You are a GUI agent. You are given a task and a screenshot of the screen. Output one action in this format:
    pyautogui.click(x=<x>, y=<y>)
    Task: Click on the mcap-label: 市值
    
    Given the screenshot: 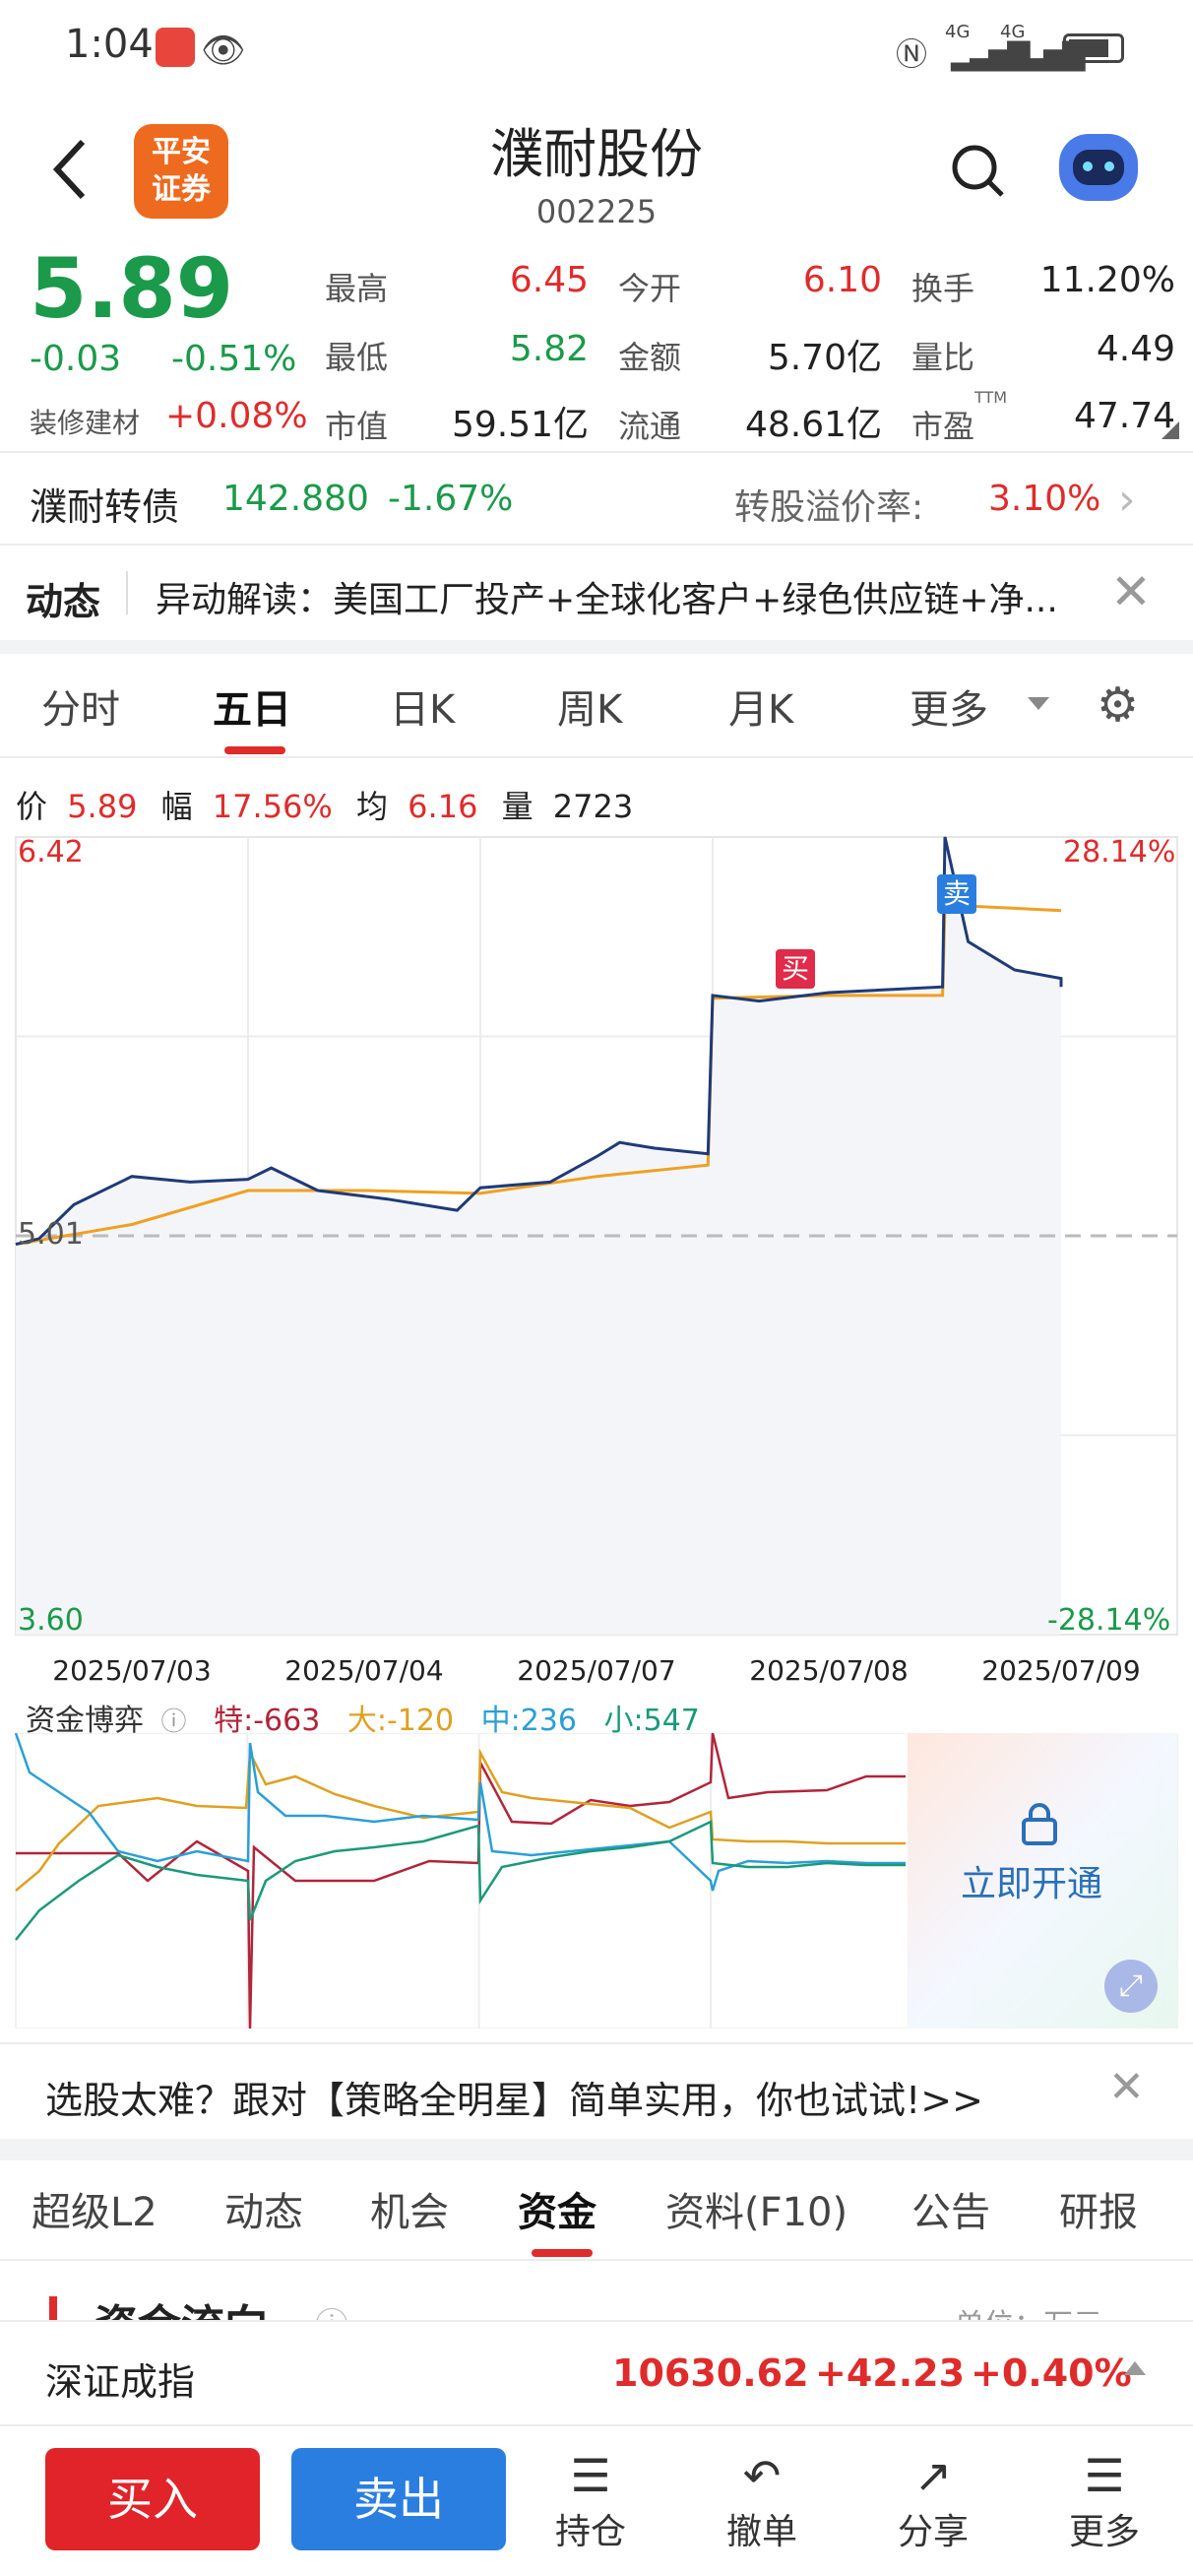 What is the action you would take?
    pyautogui.click(x=357, y=426)
    